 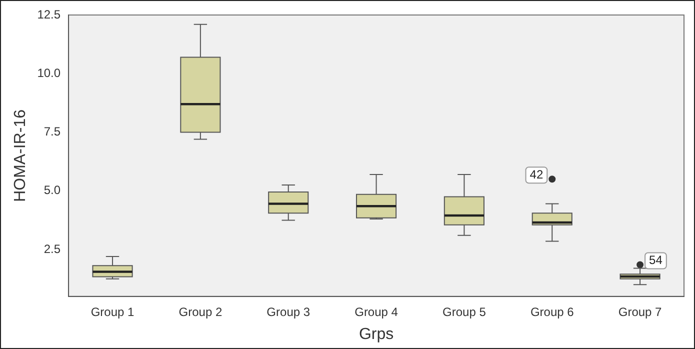 I want to click on x-tick-label: Group 5, so click(x=464, y=311).